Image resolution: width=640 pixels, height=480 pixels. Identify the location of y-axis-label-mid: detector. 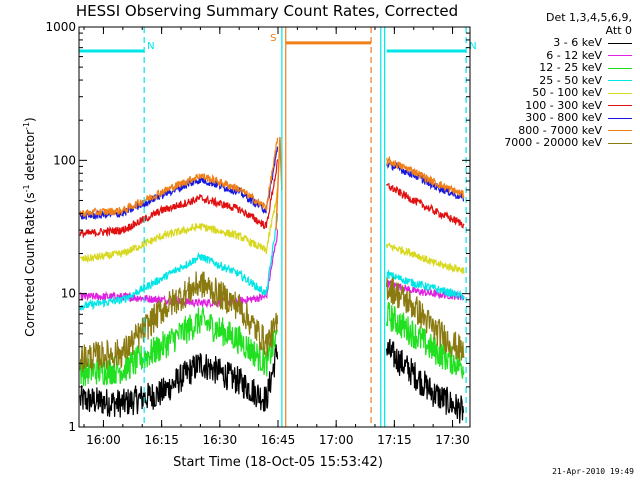
(30, 157).